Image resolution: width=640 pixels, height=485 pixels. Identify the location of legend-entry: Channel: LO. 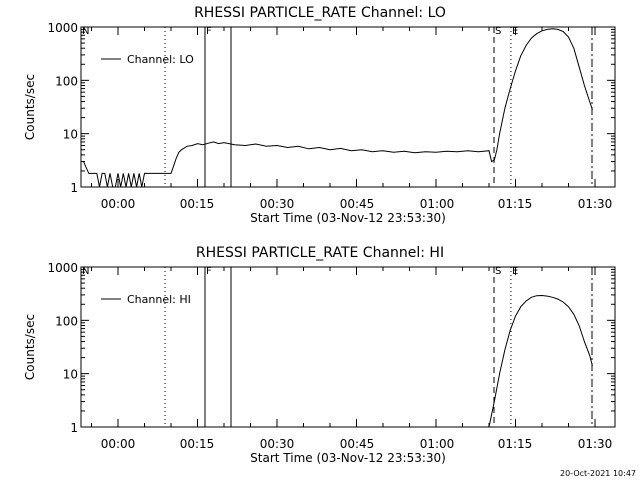
(160, 59).